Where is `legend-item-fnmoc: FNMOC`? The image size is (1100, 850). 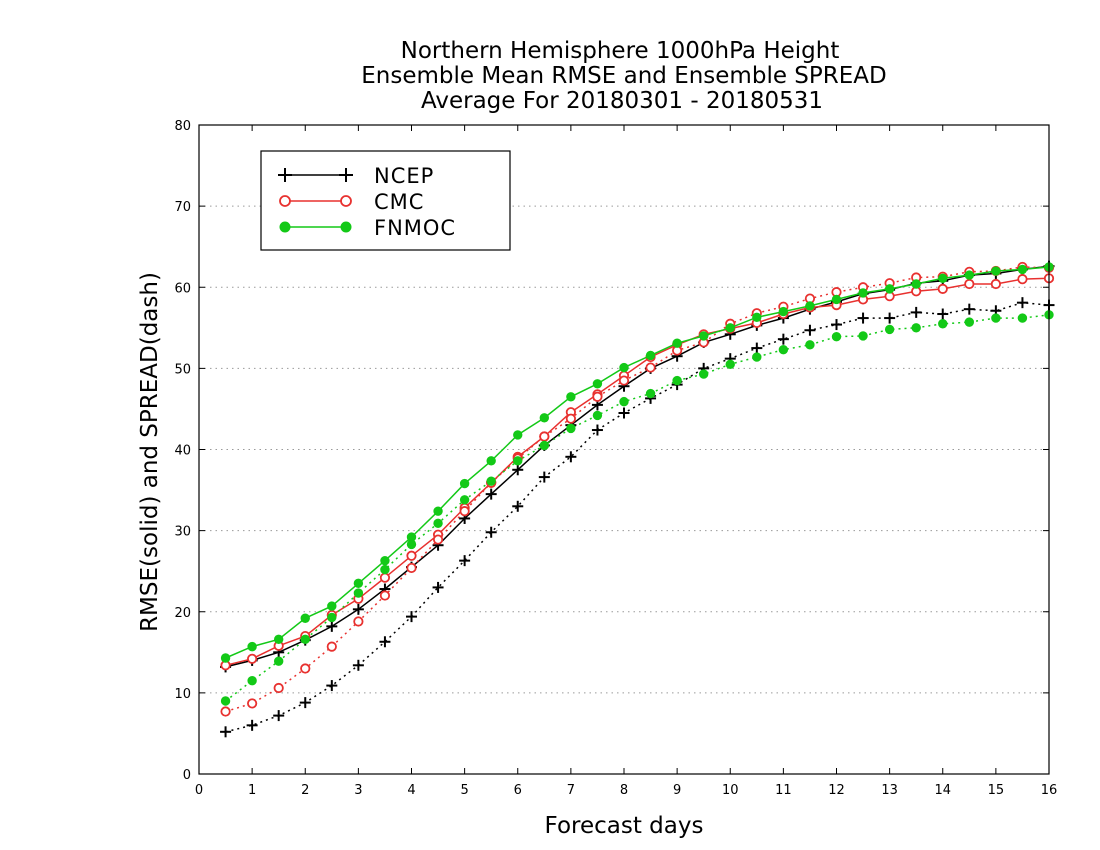
legend-item-fnmoc: FNMOC is located at coordinates (367, 228).